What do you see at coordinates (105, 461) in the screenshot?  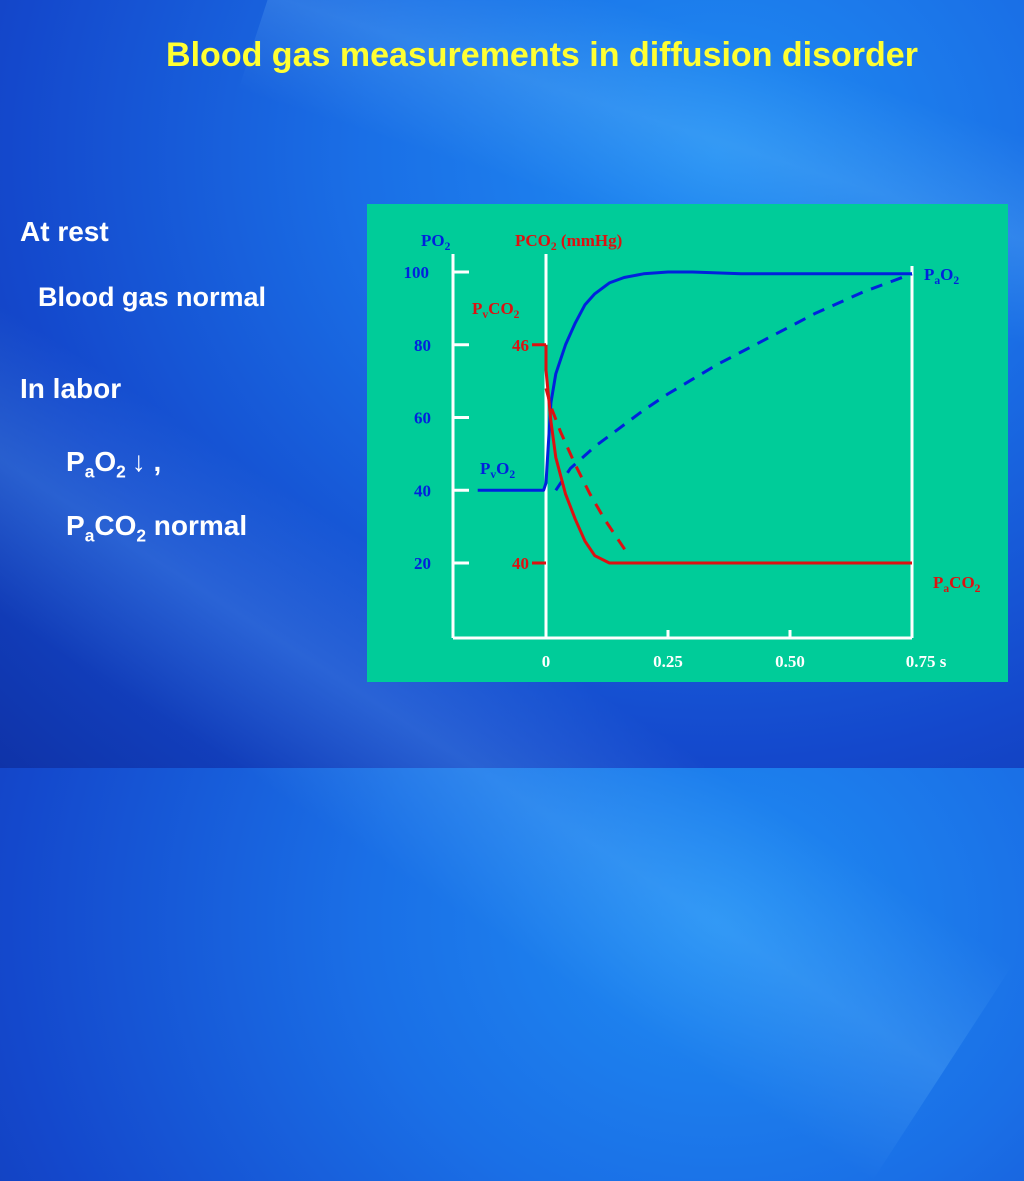 I see `pao2-o: O` at bounding box center [105, 461].